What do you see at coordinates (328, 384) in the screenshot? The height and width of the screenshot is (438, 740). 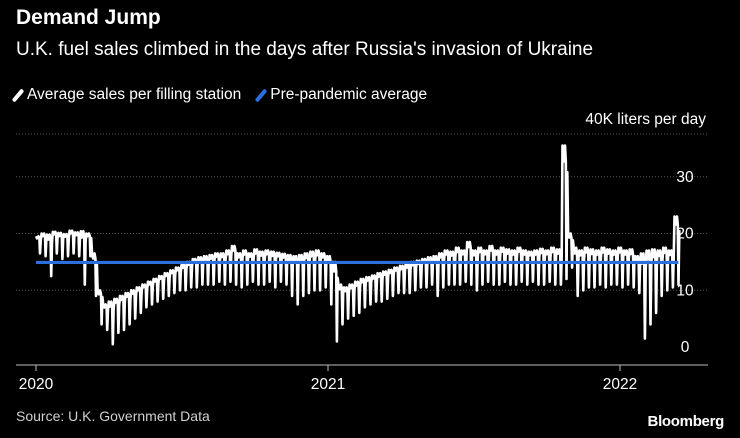 I see `x-tick-label-2021: 2021` at bounding box center [328, 384].